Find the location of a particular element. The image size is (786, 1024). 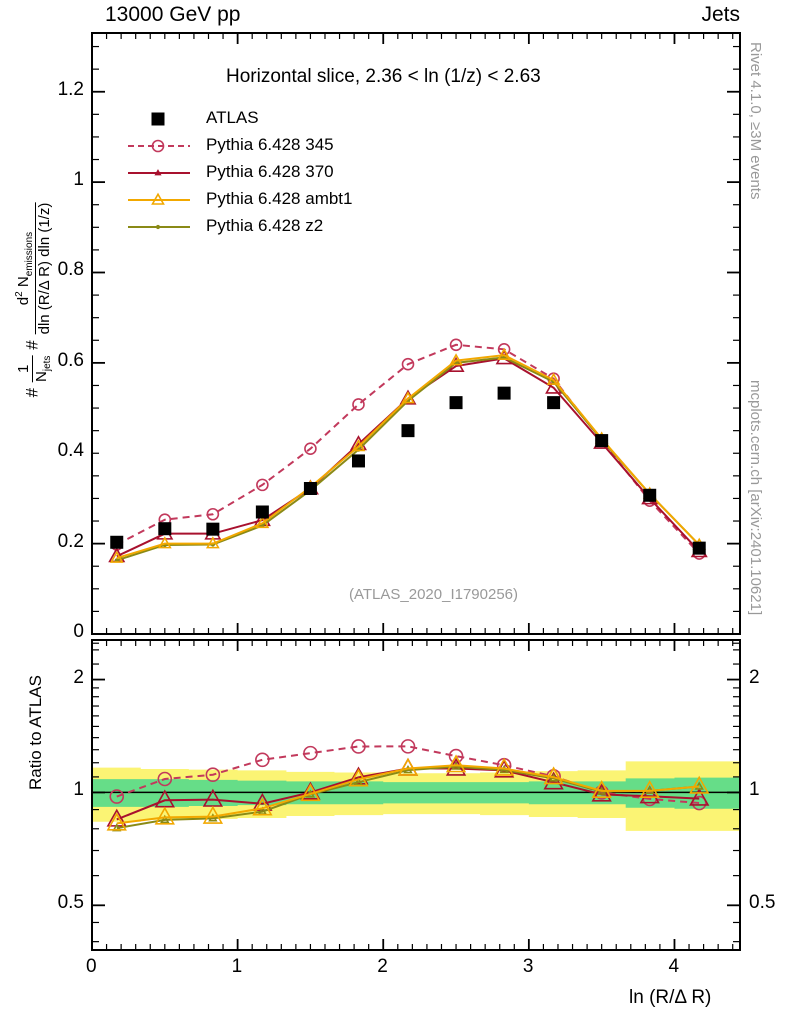

main-ytick-label: 0.2 is located at coordinates (70, 541).